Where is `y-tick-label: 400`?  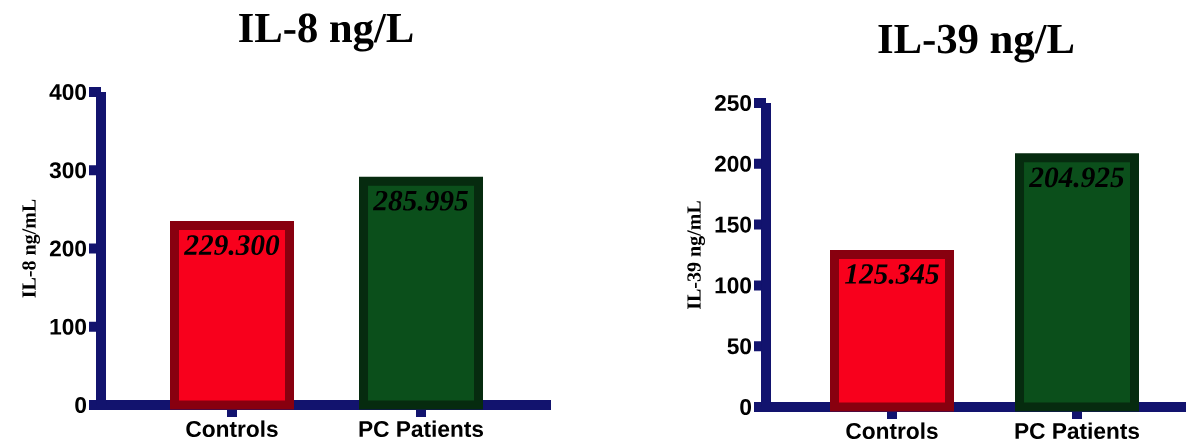 y-tick-label: 400 is located at coordinates (68, 92).